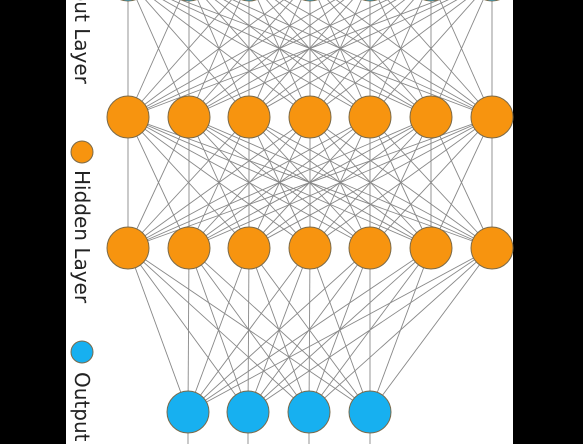 This screenshot has width=583, height=444. What do you see at coordinates (82, 407) in the screenshot?
I see `legend-label-output: Output` at bounding box center [82, 407].